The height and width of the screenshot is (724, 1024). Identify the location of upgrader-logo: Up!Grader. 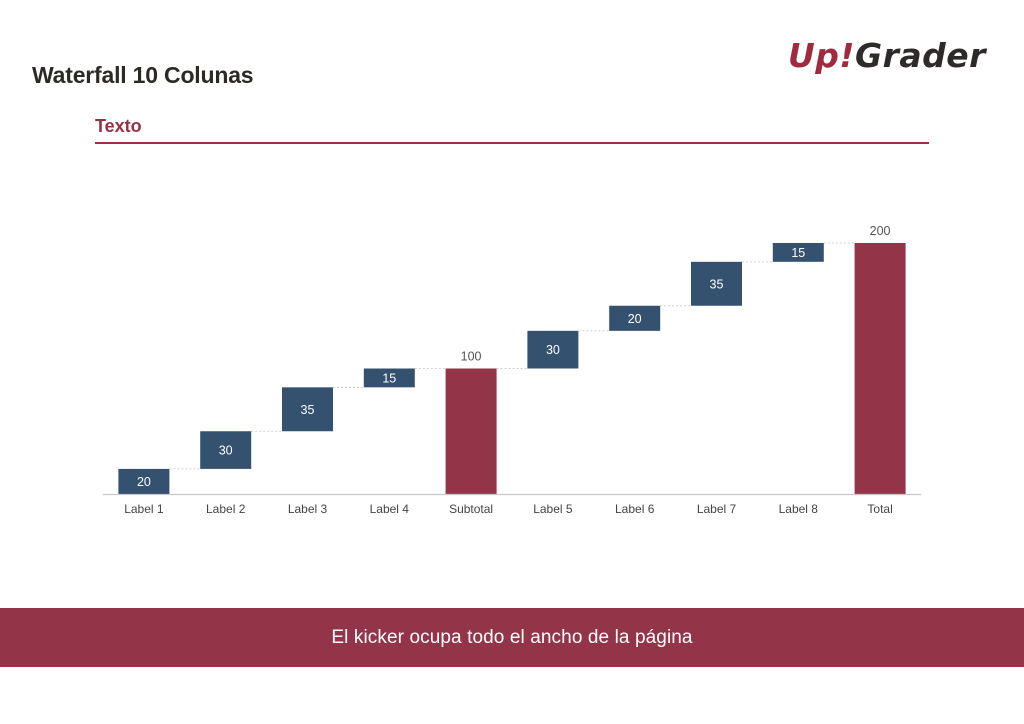
(887, 55).